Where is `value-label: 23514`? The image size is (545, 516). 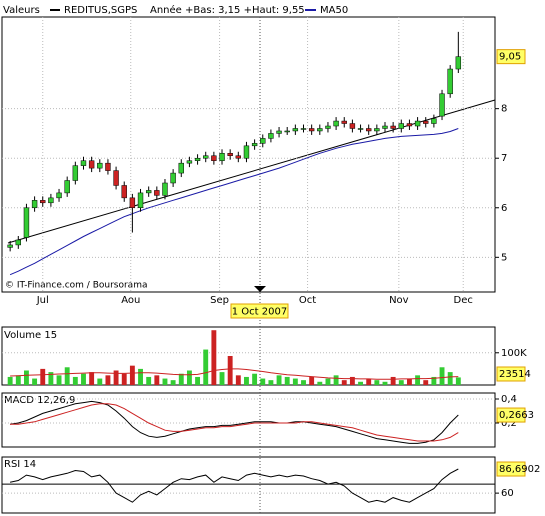 value-label: 23514 is located at coordinates (515, 374).